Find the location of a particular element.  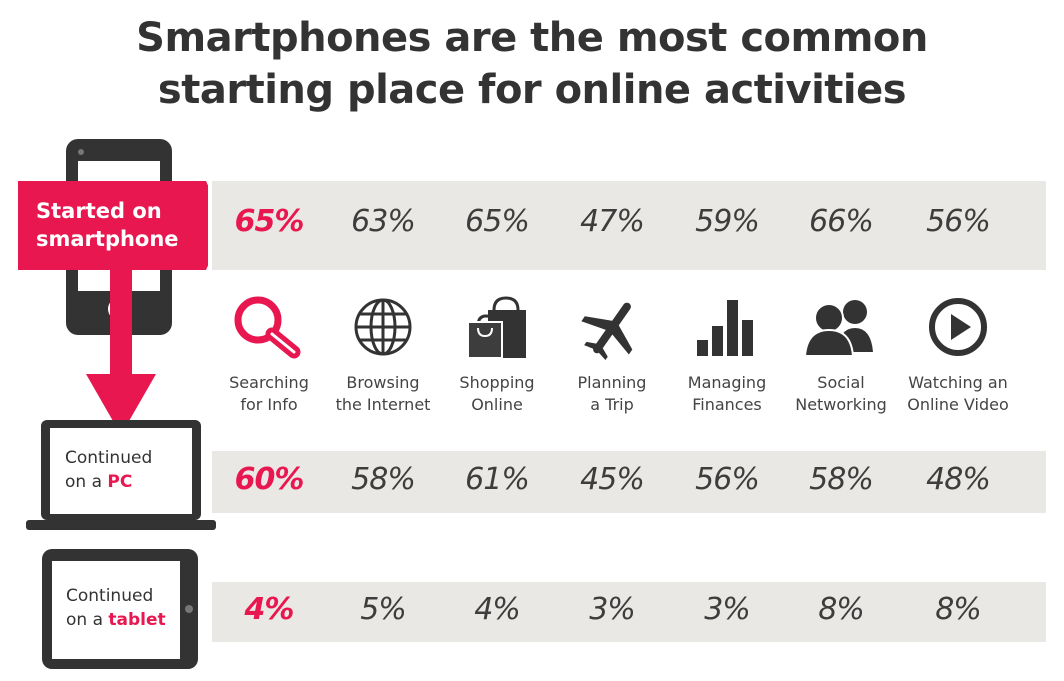

category-label-line-1: Searching is located at coordinates (269, 382).